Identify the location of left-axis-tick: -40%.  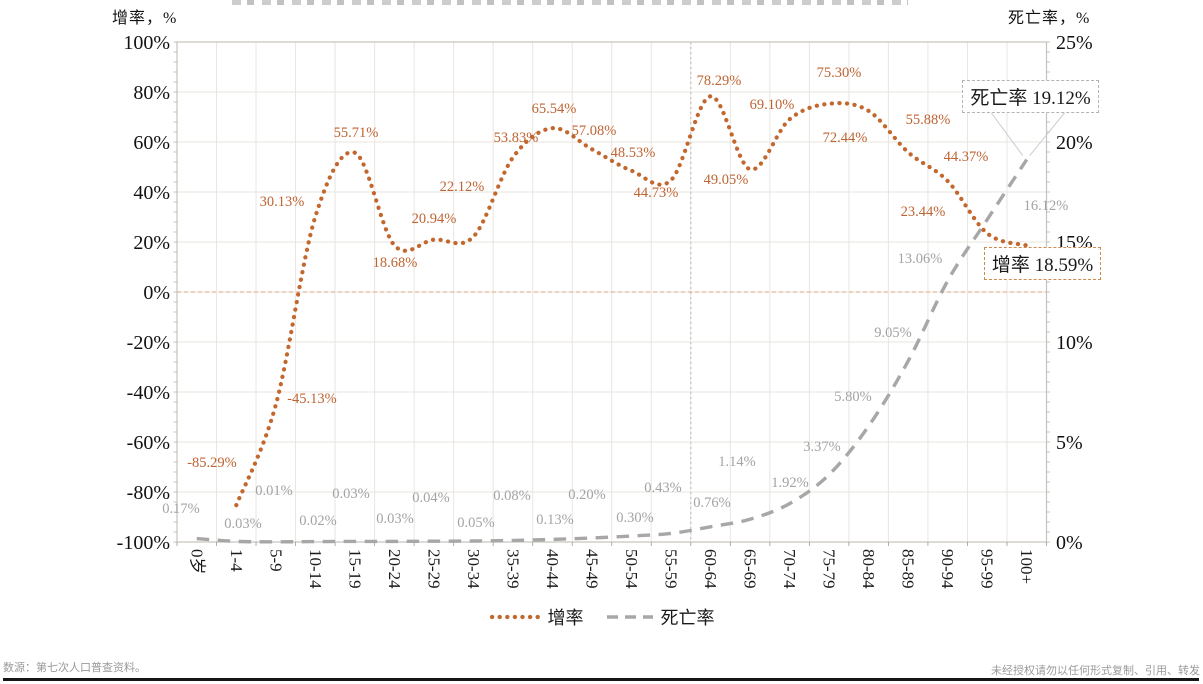
(148, 393).